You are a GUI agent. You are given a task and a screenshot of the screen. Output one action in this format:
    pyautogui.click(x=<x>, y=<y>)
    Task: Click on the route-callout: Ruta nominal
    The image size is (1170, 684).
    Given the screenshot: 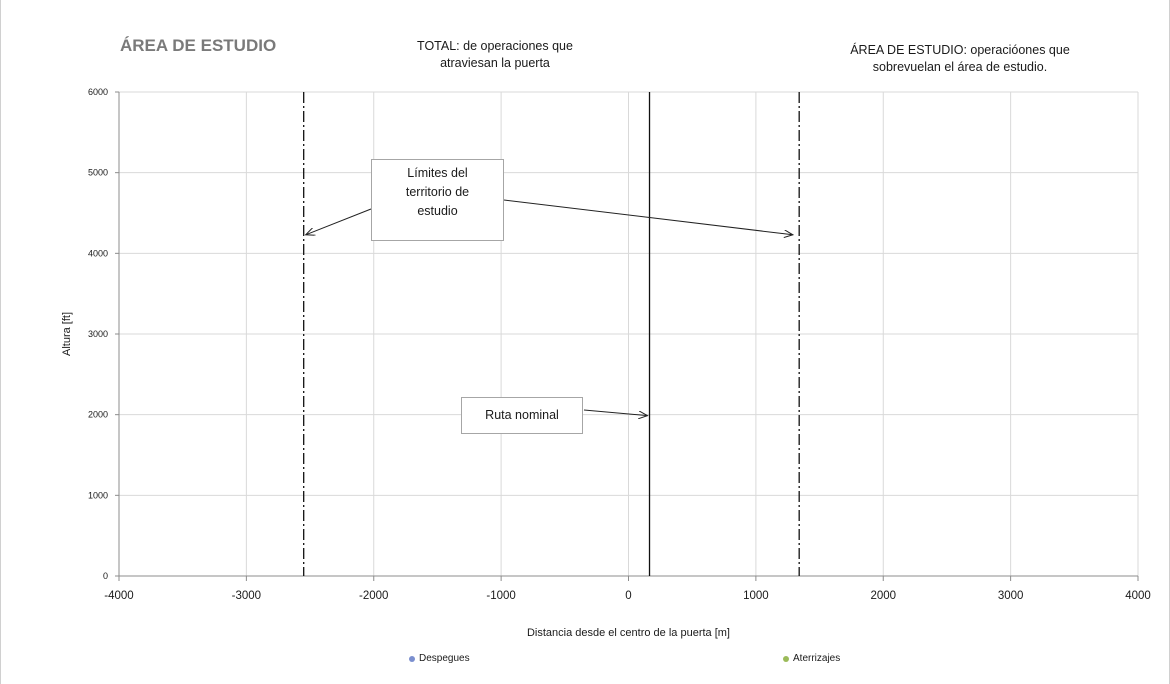 What is the action you would take?
    pyautogui.click(x=522, y=415)
    